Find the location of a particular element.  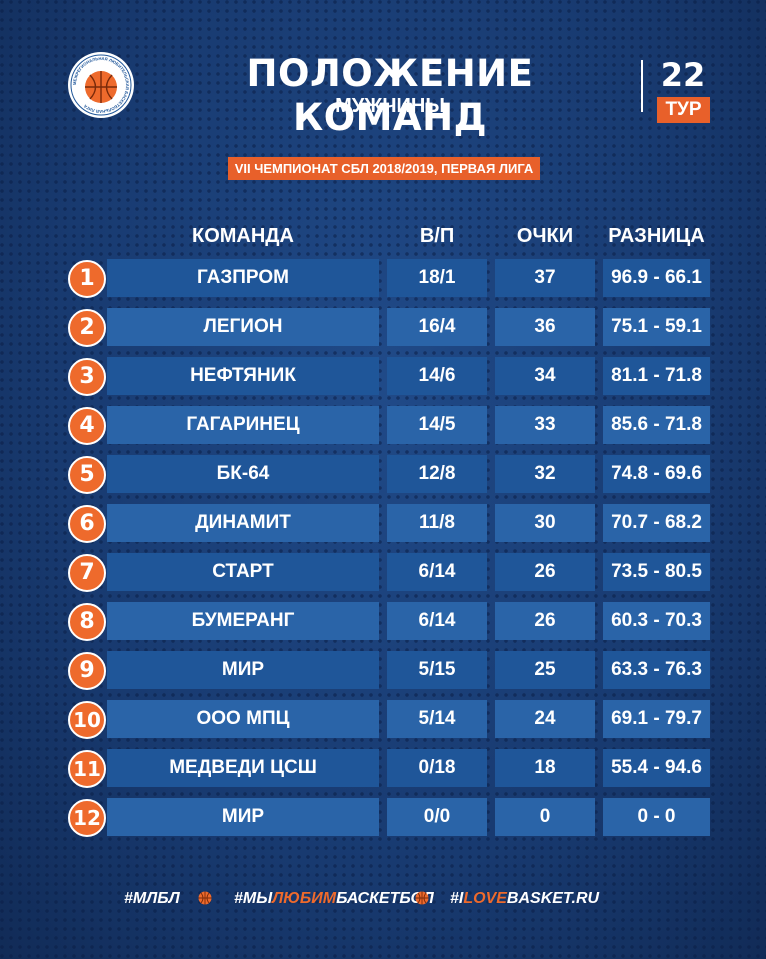

table-row: 11 МЕДВЕДИ ЦСШ 0/18 18 55.4 - 94.6 is located at coordinates (383, 768).